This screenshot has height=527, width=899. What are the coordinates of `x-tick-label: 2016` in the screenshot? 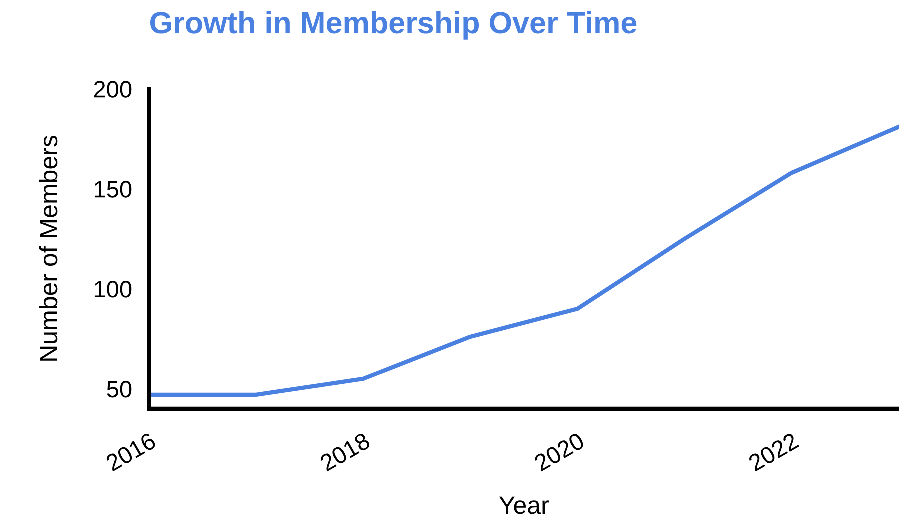 It's located at (131, 452).